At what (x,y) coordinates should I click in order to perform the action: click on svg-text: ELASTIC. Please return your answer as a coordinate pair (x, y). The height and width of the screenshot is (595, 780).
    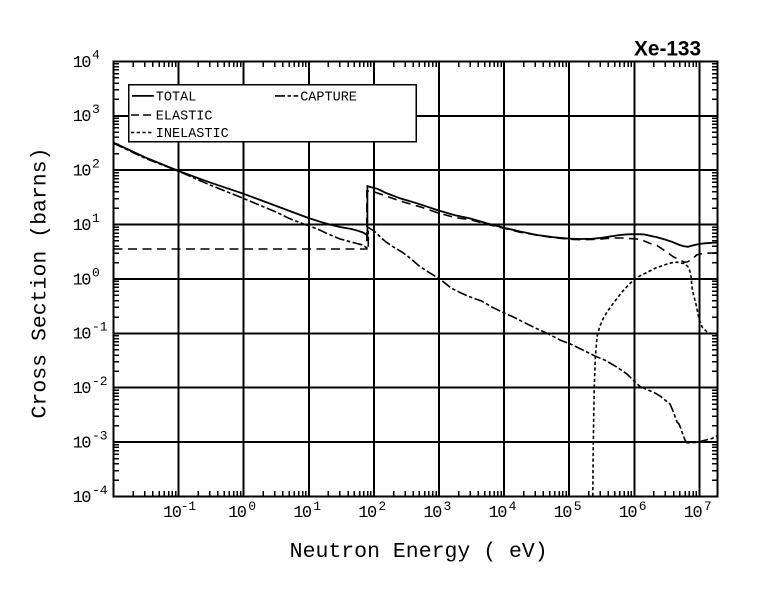
    Looking at the image, I should click on (184, 117).